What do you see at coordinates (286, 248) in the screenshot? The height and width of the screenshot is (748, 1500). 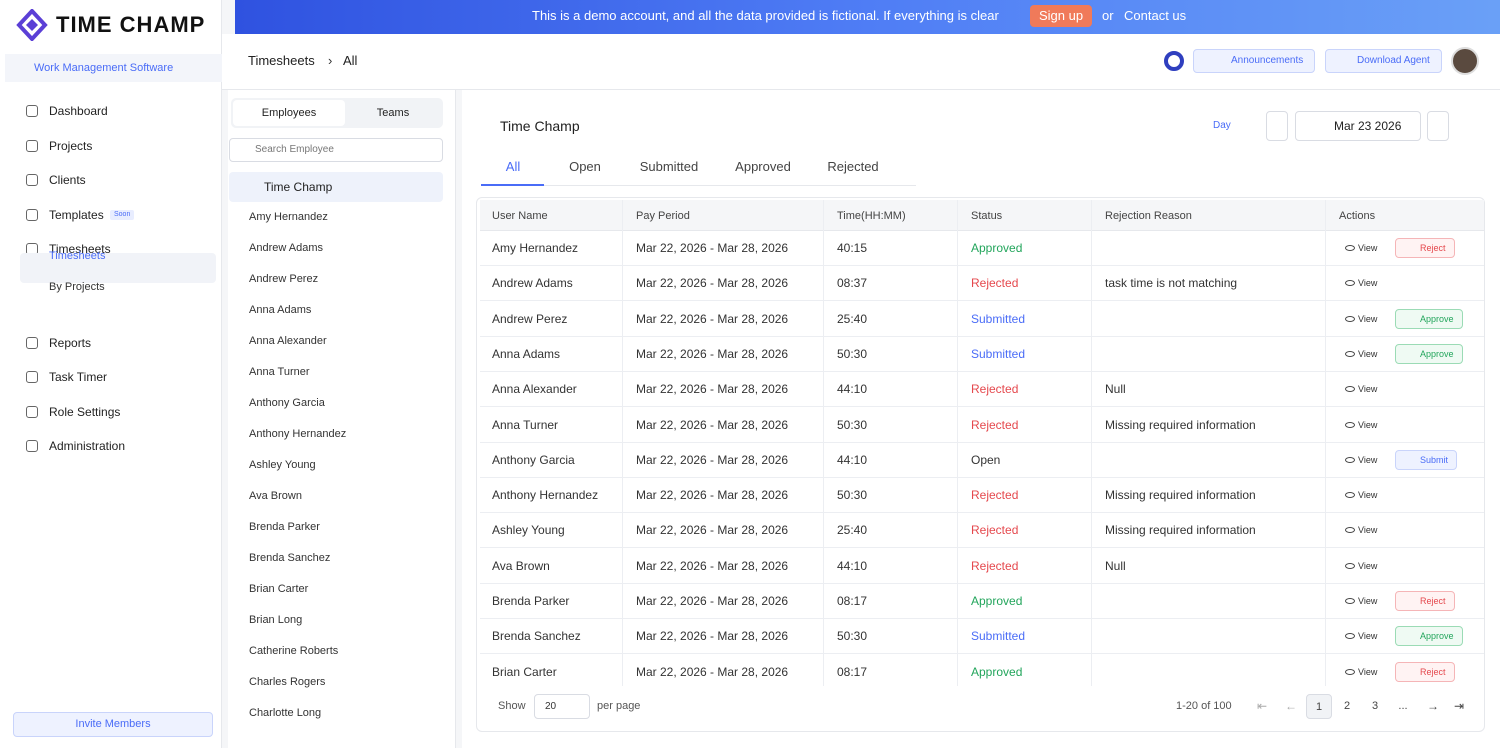 I see `employee-item: Andrew Adams` at bounding box center [286, 248].